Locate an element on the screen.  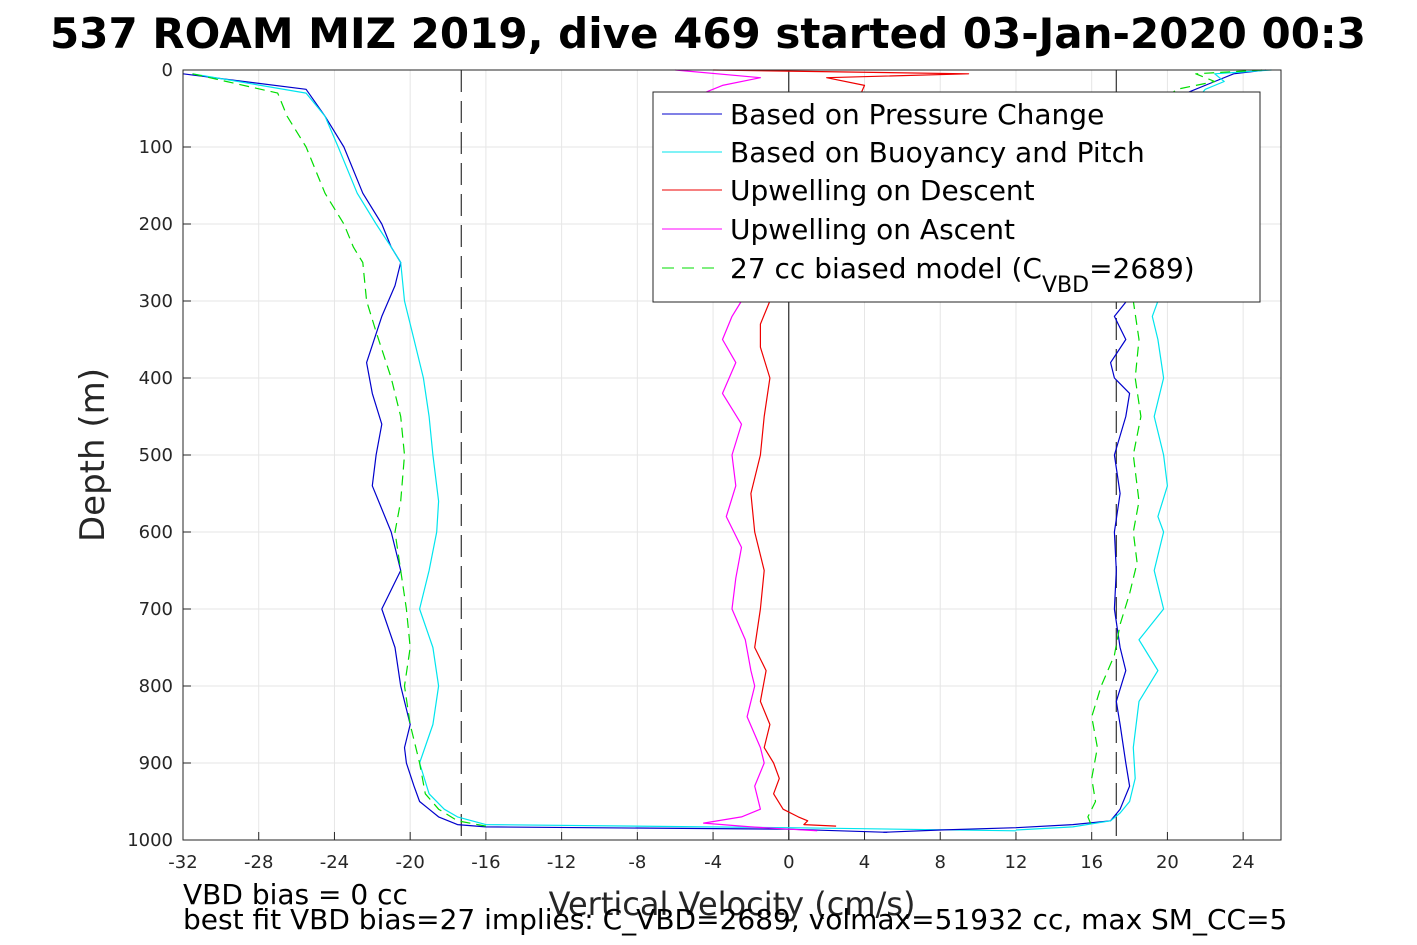
legend-label-model-suffix: =2689) is located at coordinates (1142, 268).